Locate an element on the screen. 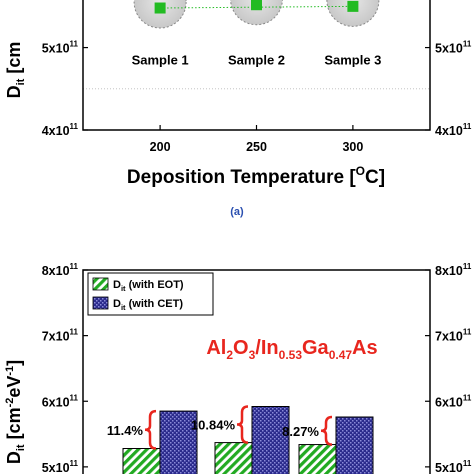  data-points is located at coordinates (256, 7).